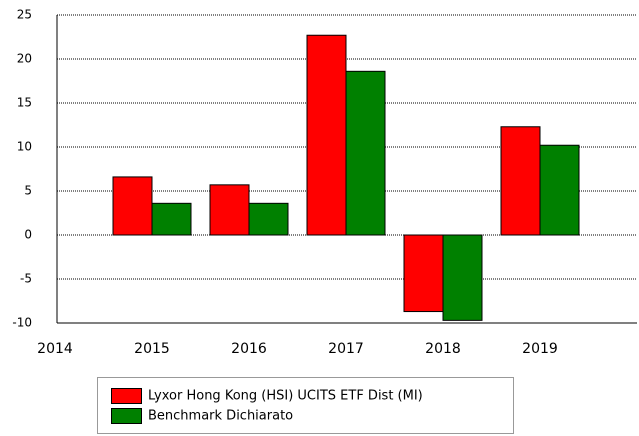  What do you see at coordinates (24, 103) in the screenshot?
I see `y-tick-label: 15` at bounding box center [24, 103].